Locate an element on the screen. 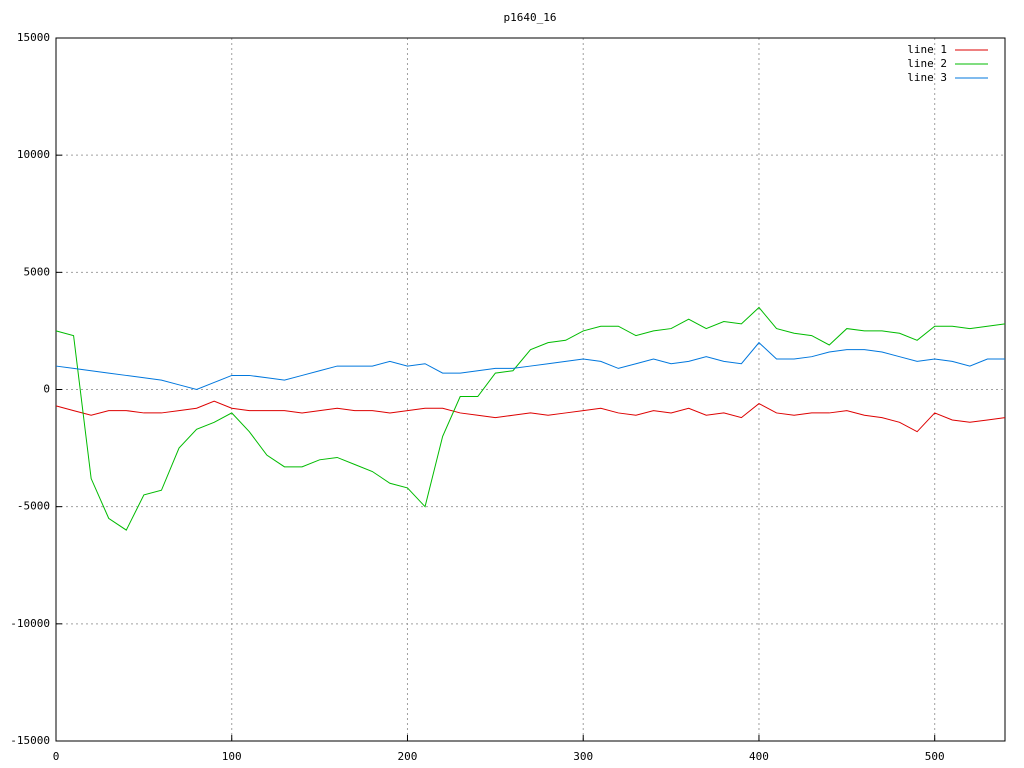  x-tick-label: 200 is located at coordinates (408, 756).